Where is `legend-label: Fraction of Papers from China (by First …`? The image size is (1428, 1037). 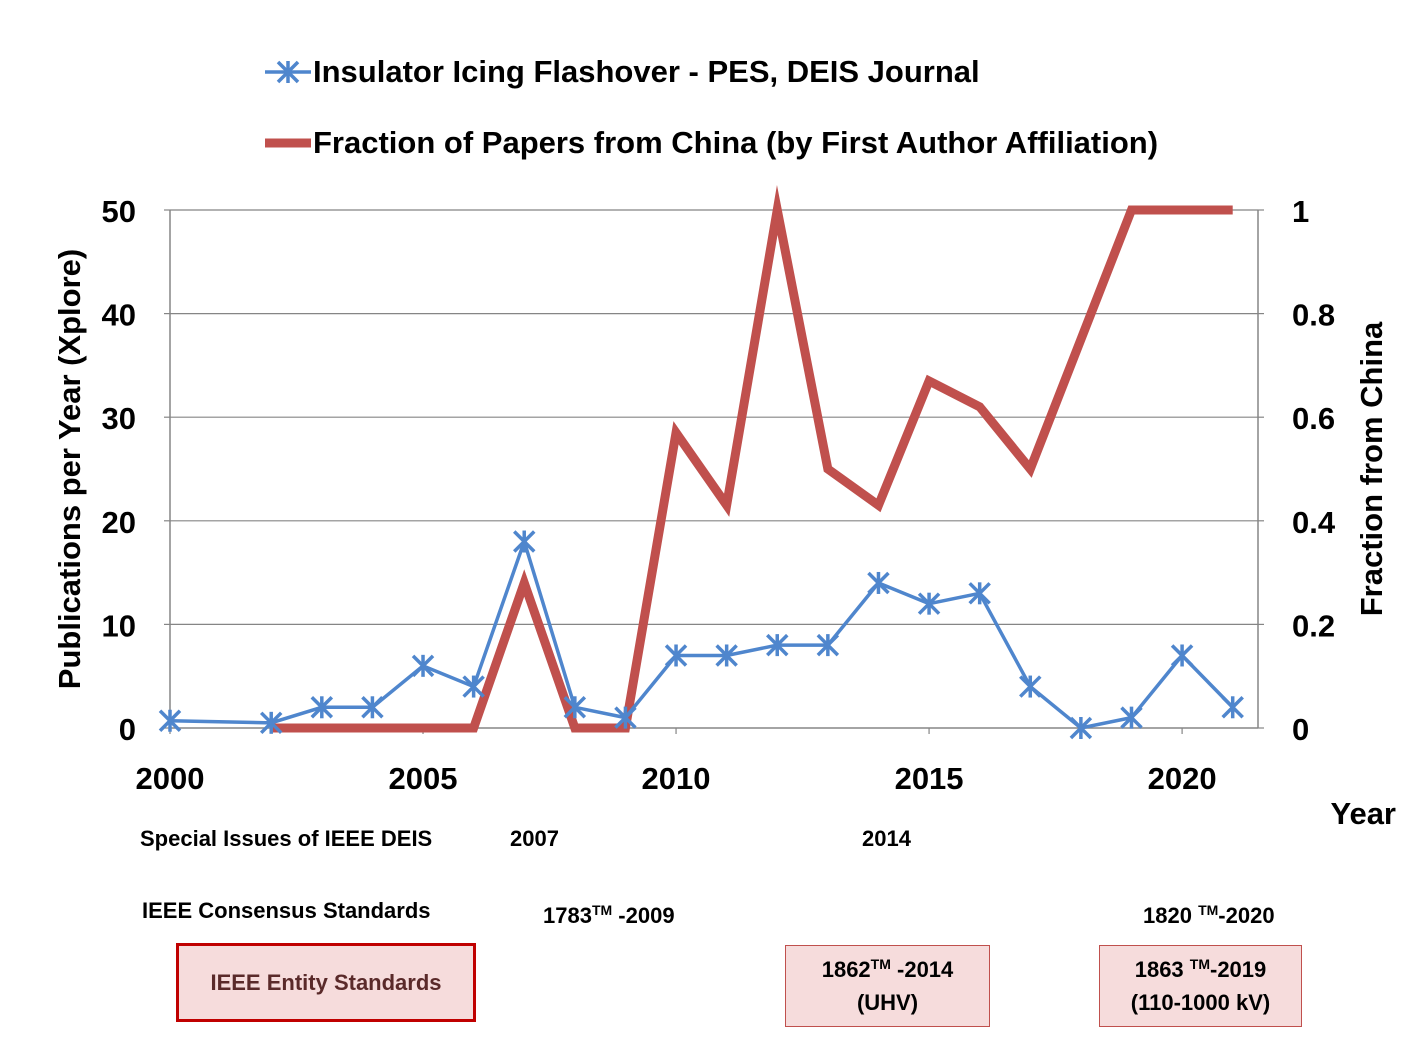 legend-label: Fraction of Papers from China (by First … is located at coordinates (735, 142).